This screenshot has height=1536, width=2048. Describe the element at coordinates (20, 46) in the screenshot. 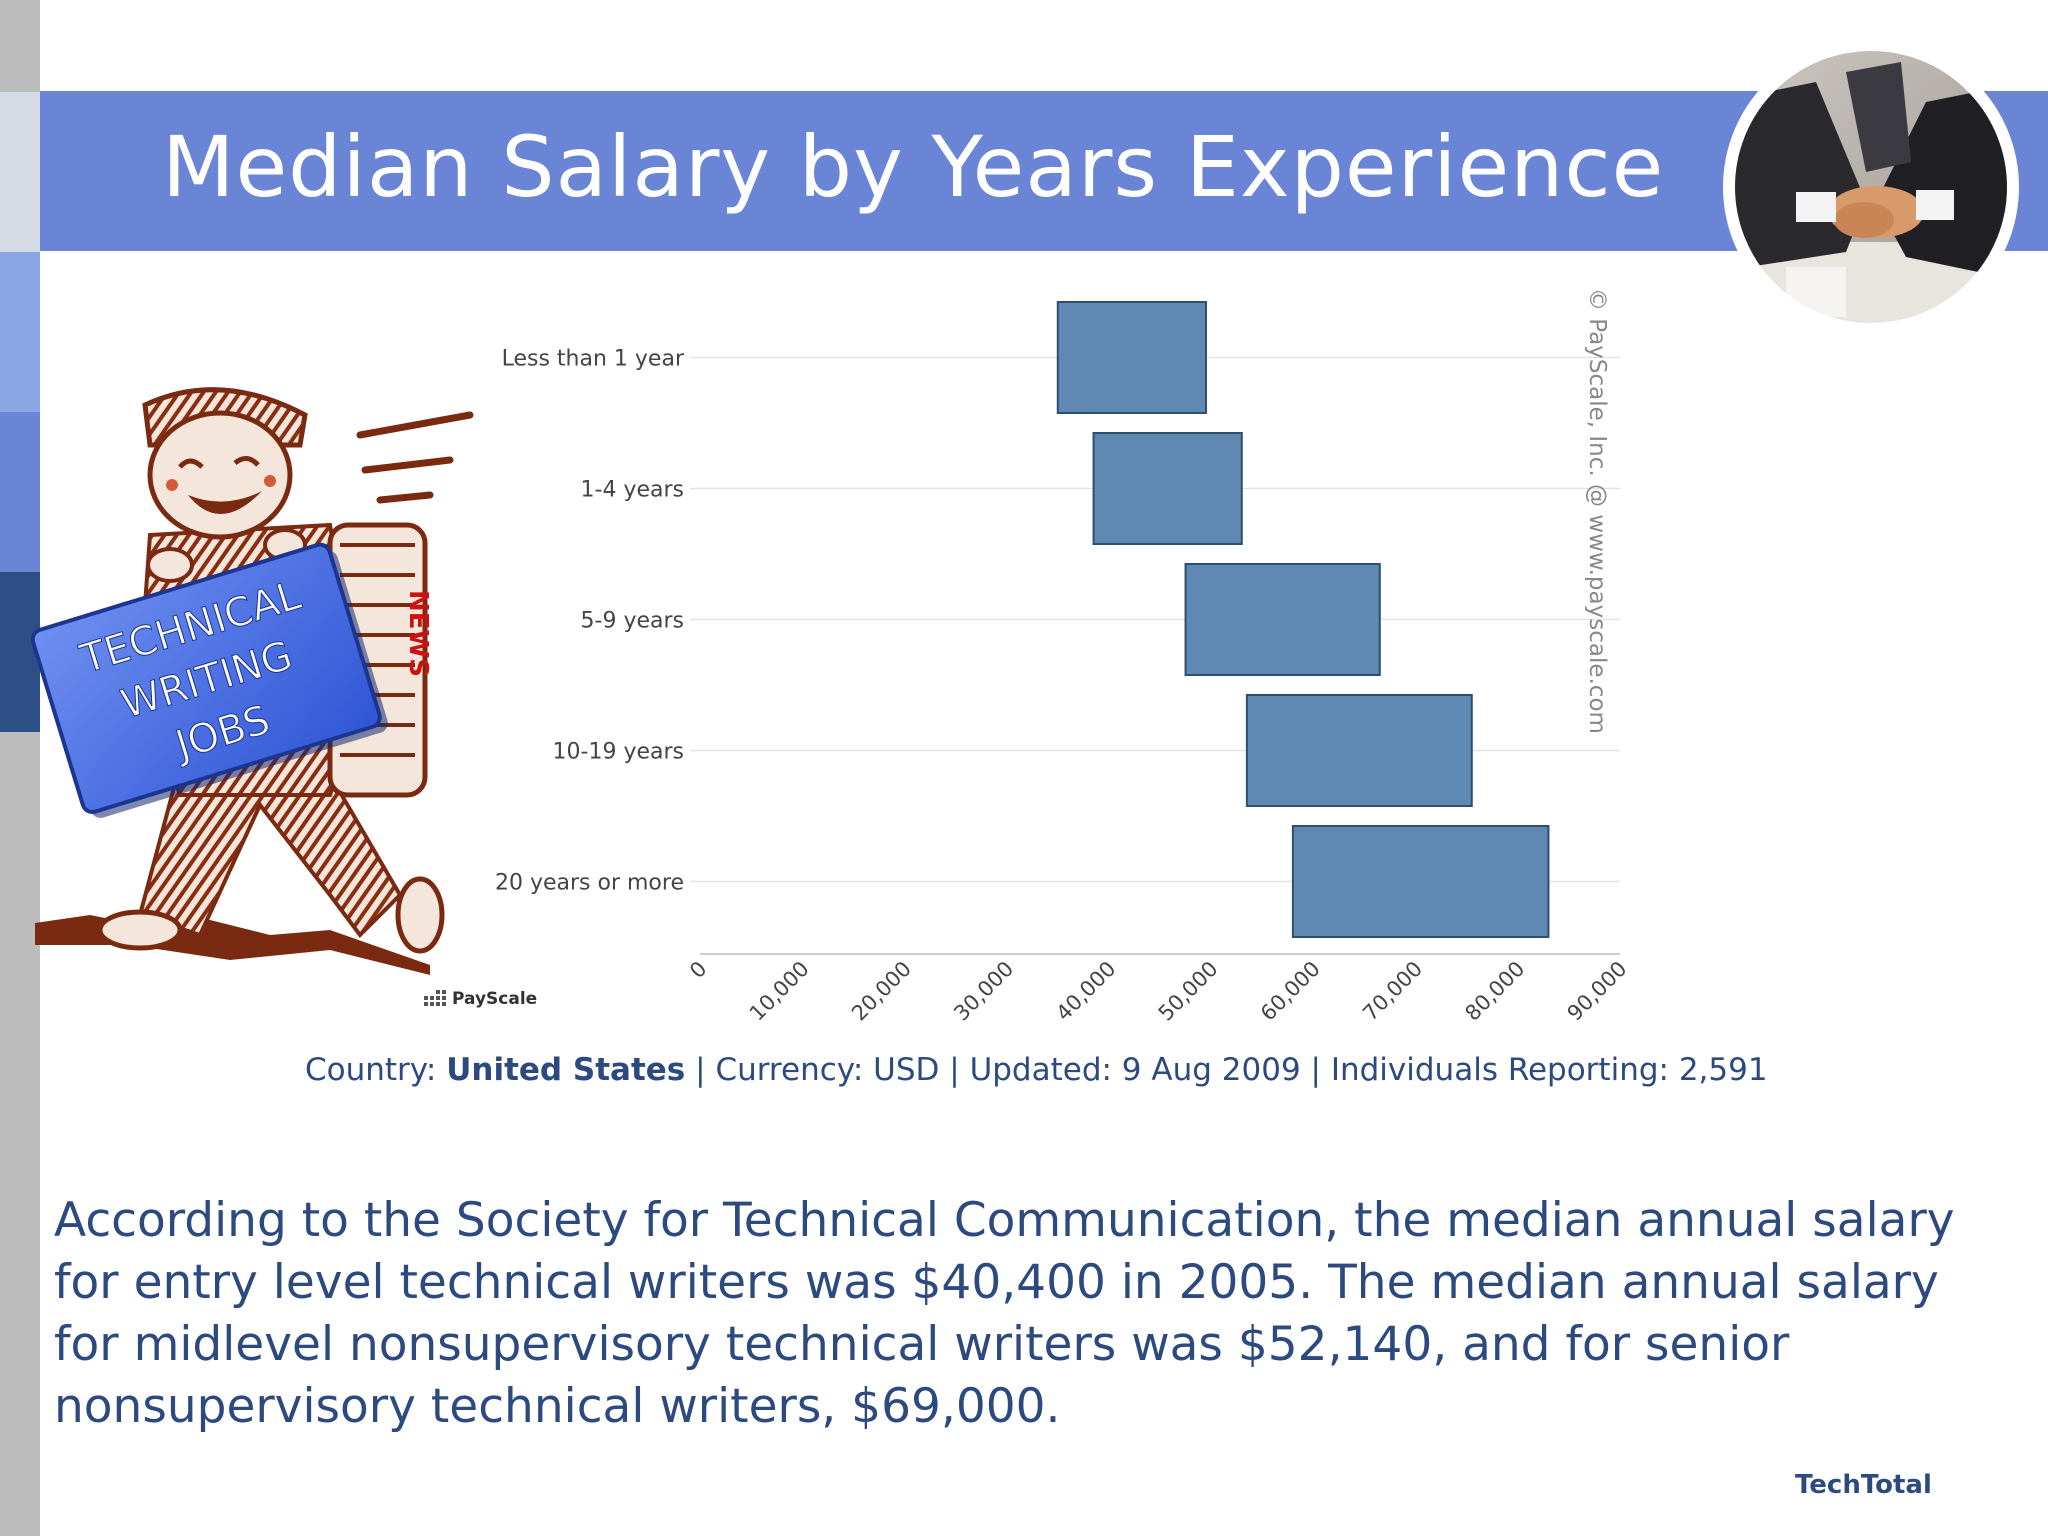

I see `strip-segment-gray-top` at that location.